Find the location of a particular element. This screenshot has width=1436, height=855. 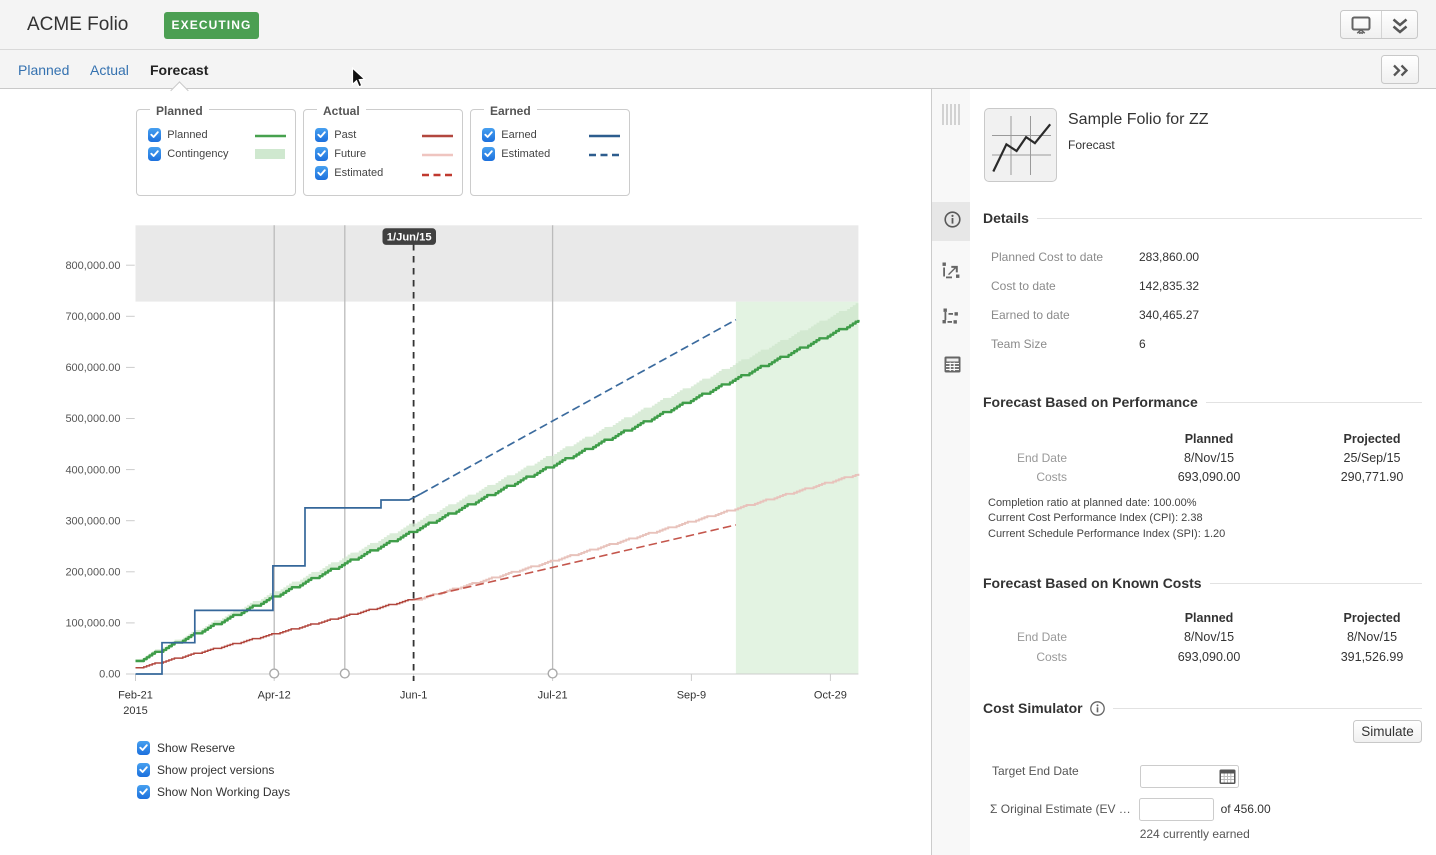

svg-text: 2015 is located at coordinates (135, 711).